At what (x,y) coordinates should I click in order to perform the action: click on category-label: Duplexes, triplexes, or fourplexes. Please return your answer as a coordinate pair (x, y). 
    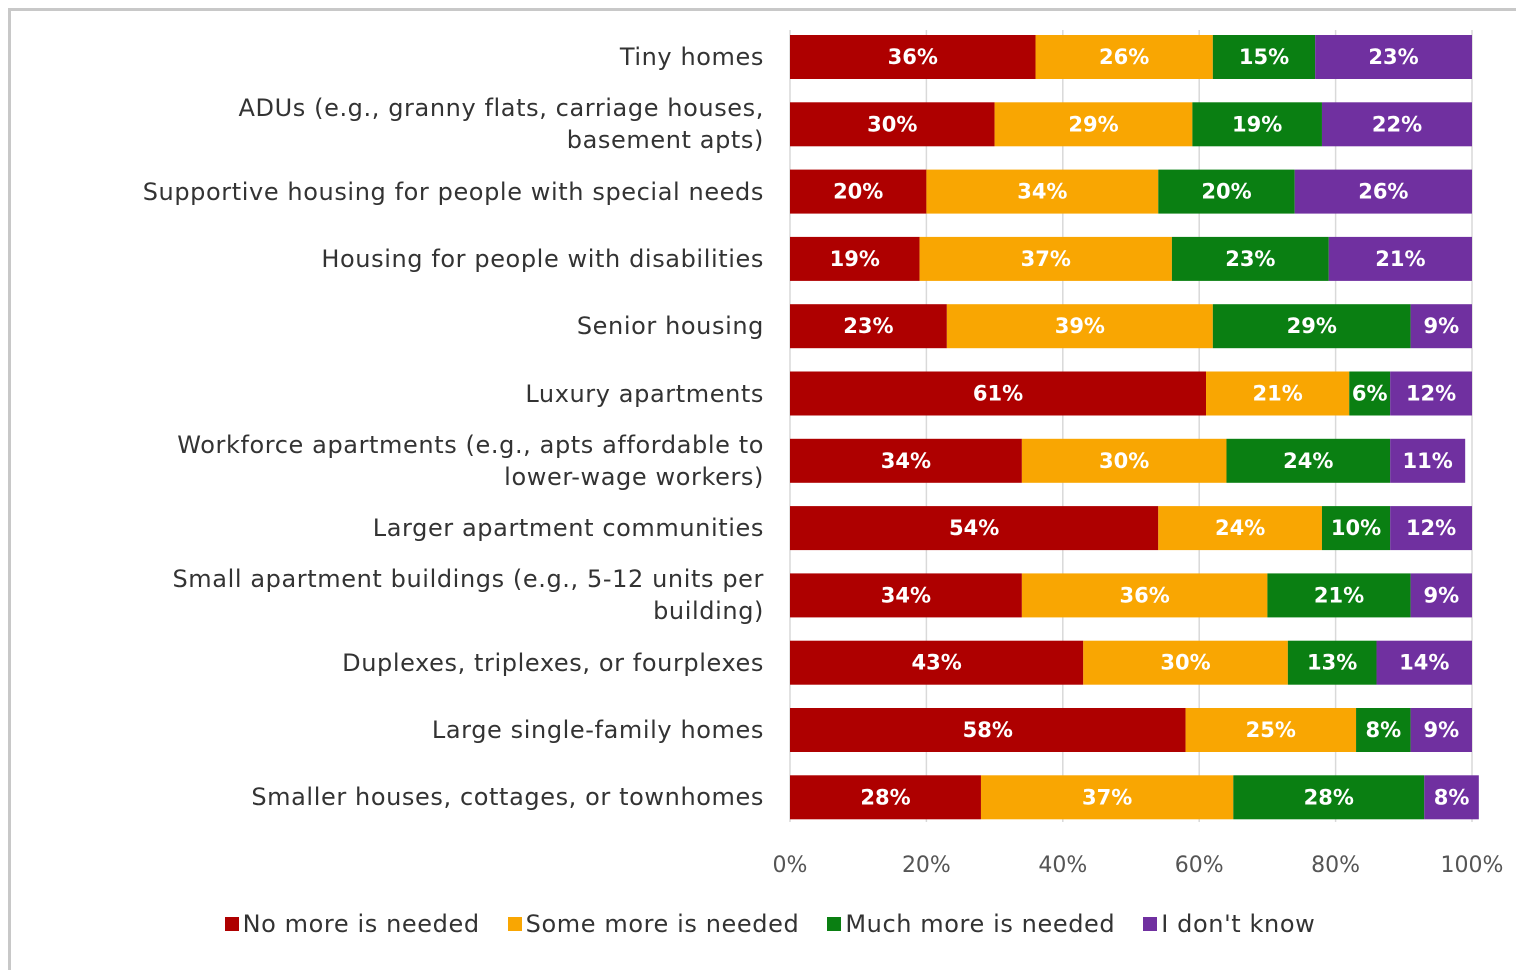
    Looking at the image, I should click on (553, 662).